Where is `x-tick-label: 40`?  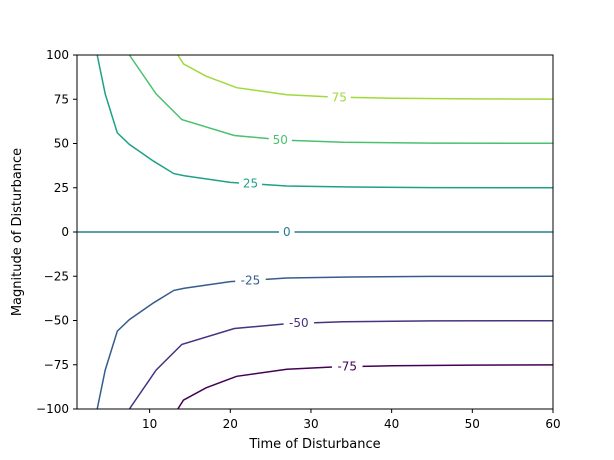 x-tick-label: 40 is located at coordinates (391, 424).